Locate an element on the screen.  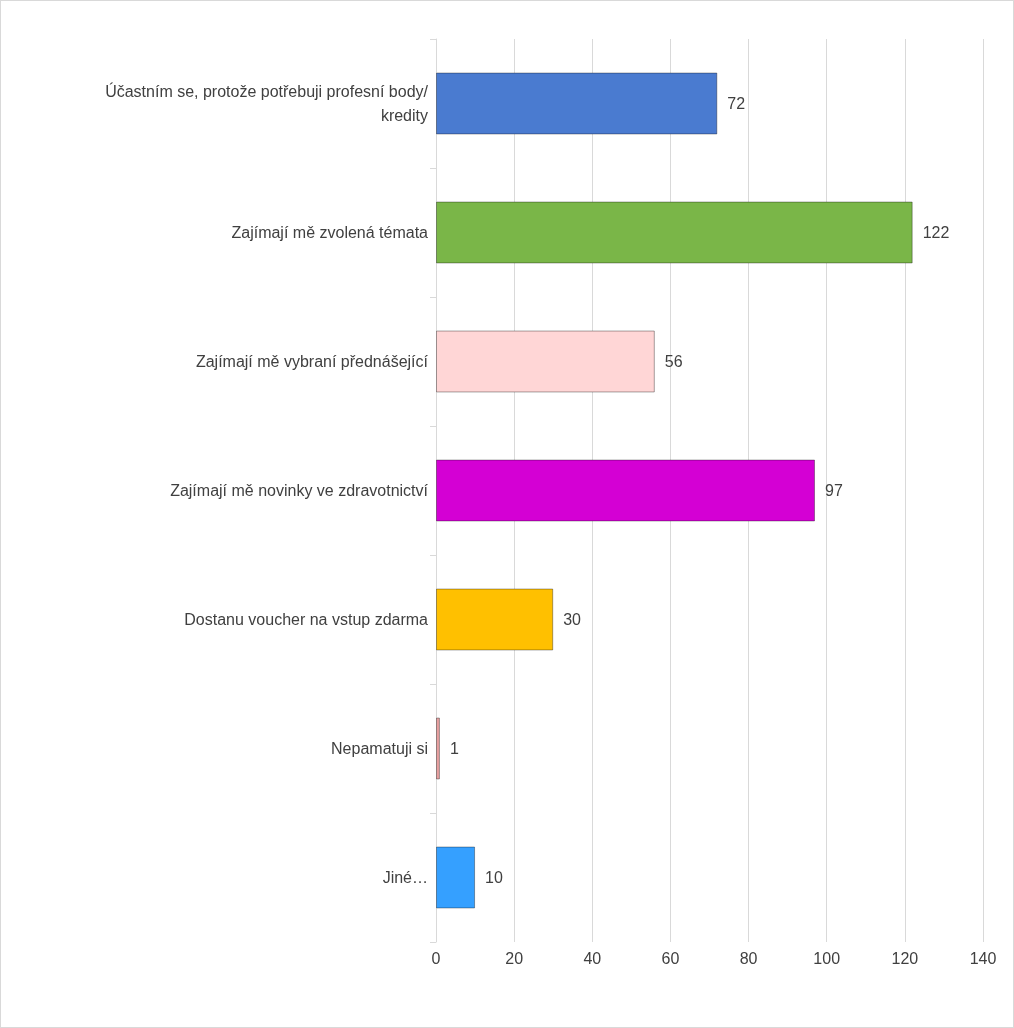
data-label: 56 is located at coordinates (673, 361).